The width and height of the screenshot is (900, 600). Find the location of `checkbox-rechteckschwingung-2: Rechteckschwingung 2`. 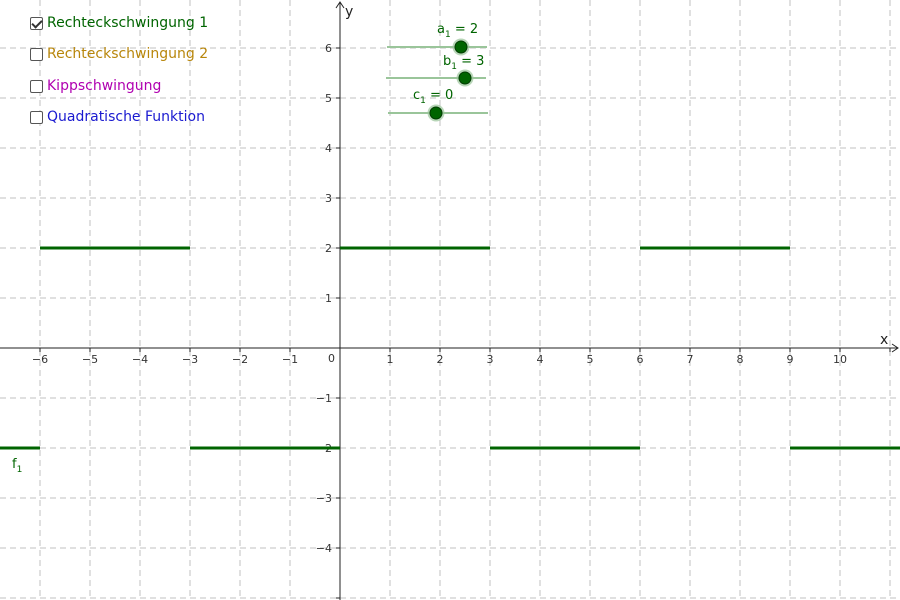

checkbox-rechteckschwingung-2: Rechteckschwingung 2 is located at coordinates (119, 54).